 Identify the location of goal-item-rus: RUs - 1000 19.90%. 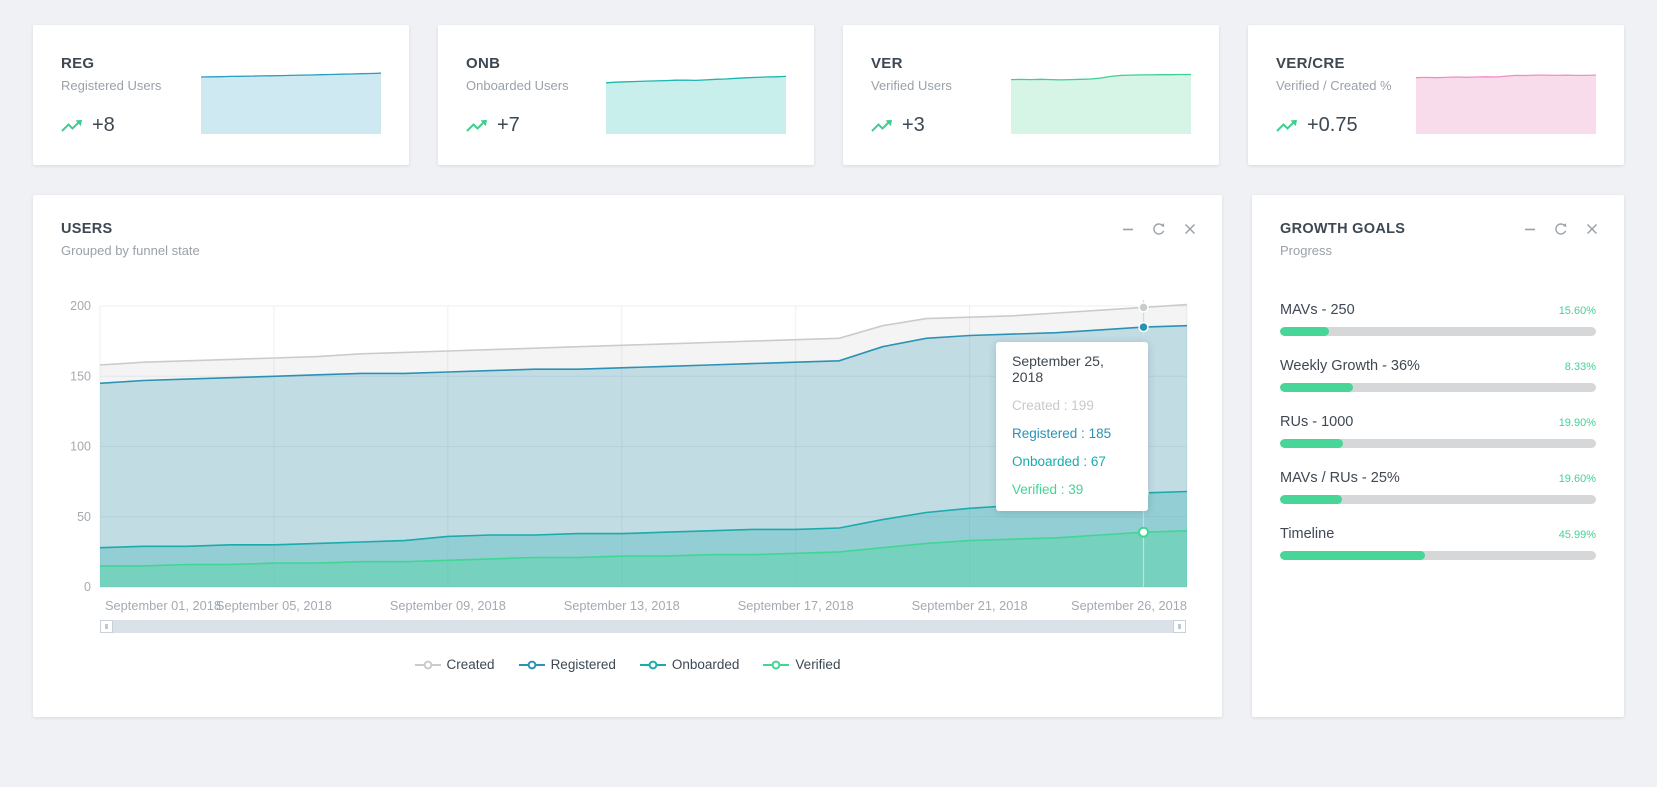
(1438, 431).